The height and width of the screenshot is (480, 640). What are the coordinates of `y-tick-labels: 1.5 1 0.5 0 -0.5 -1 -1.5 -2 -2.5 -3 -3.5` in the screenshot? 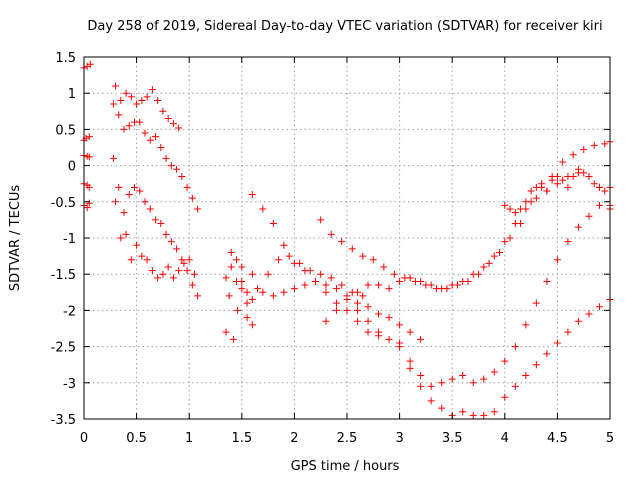 It's located at (63, 239).